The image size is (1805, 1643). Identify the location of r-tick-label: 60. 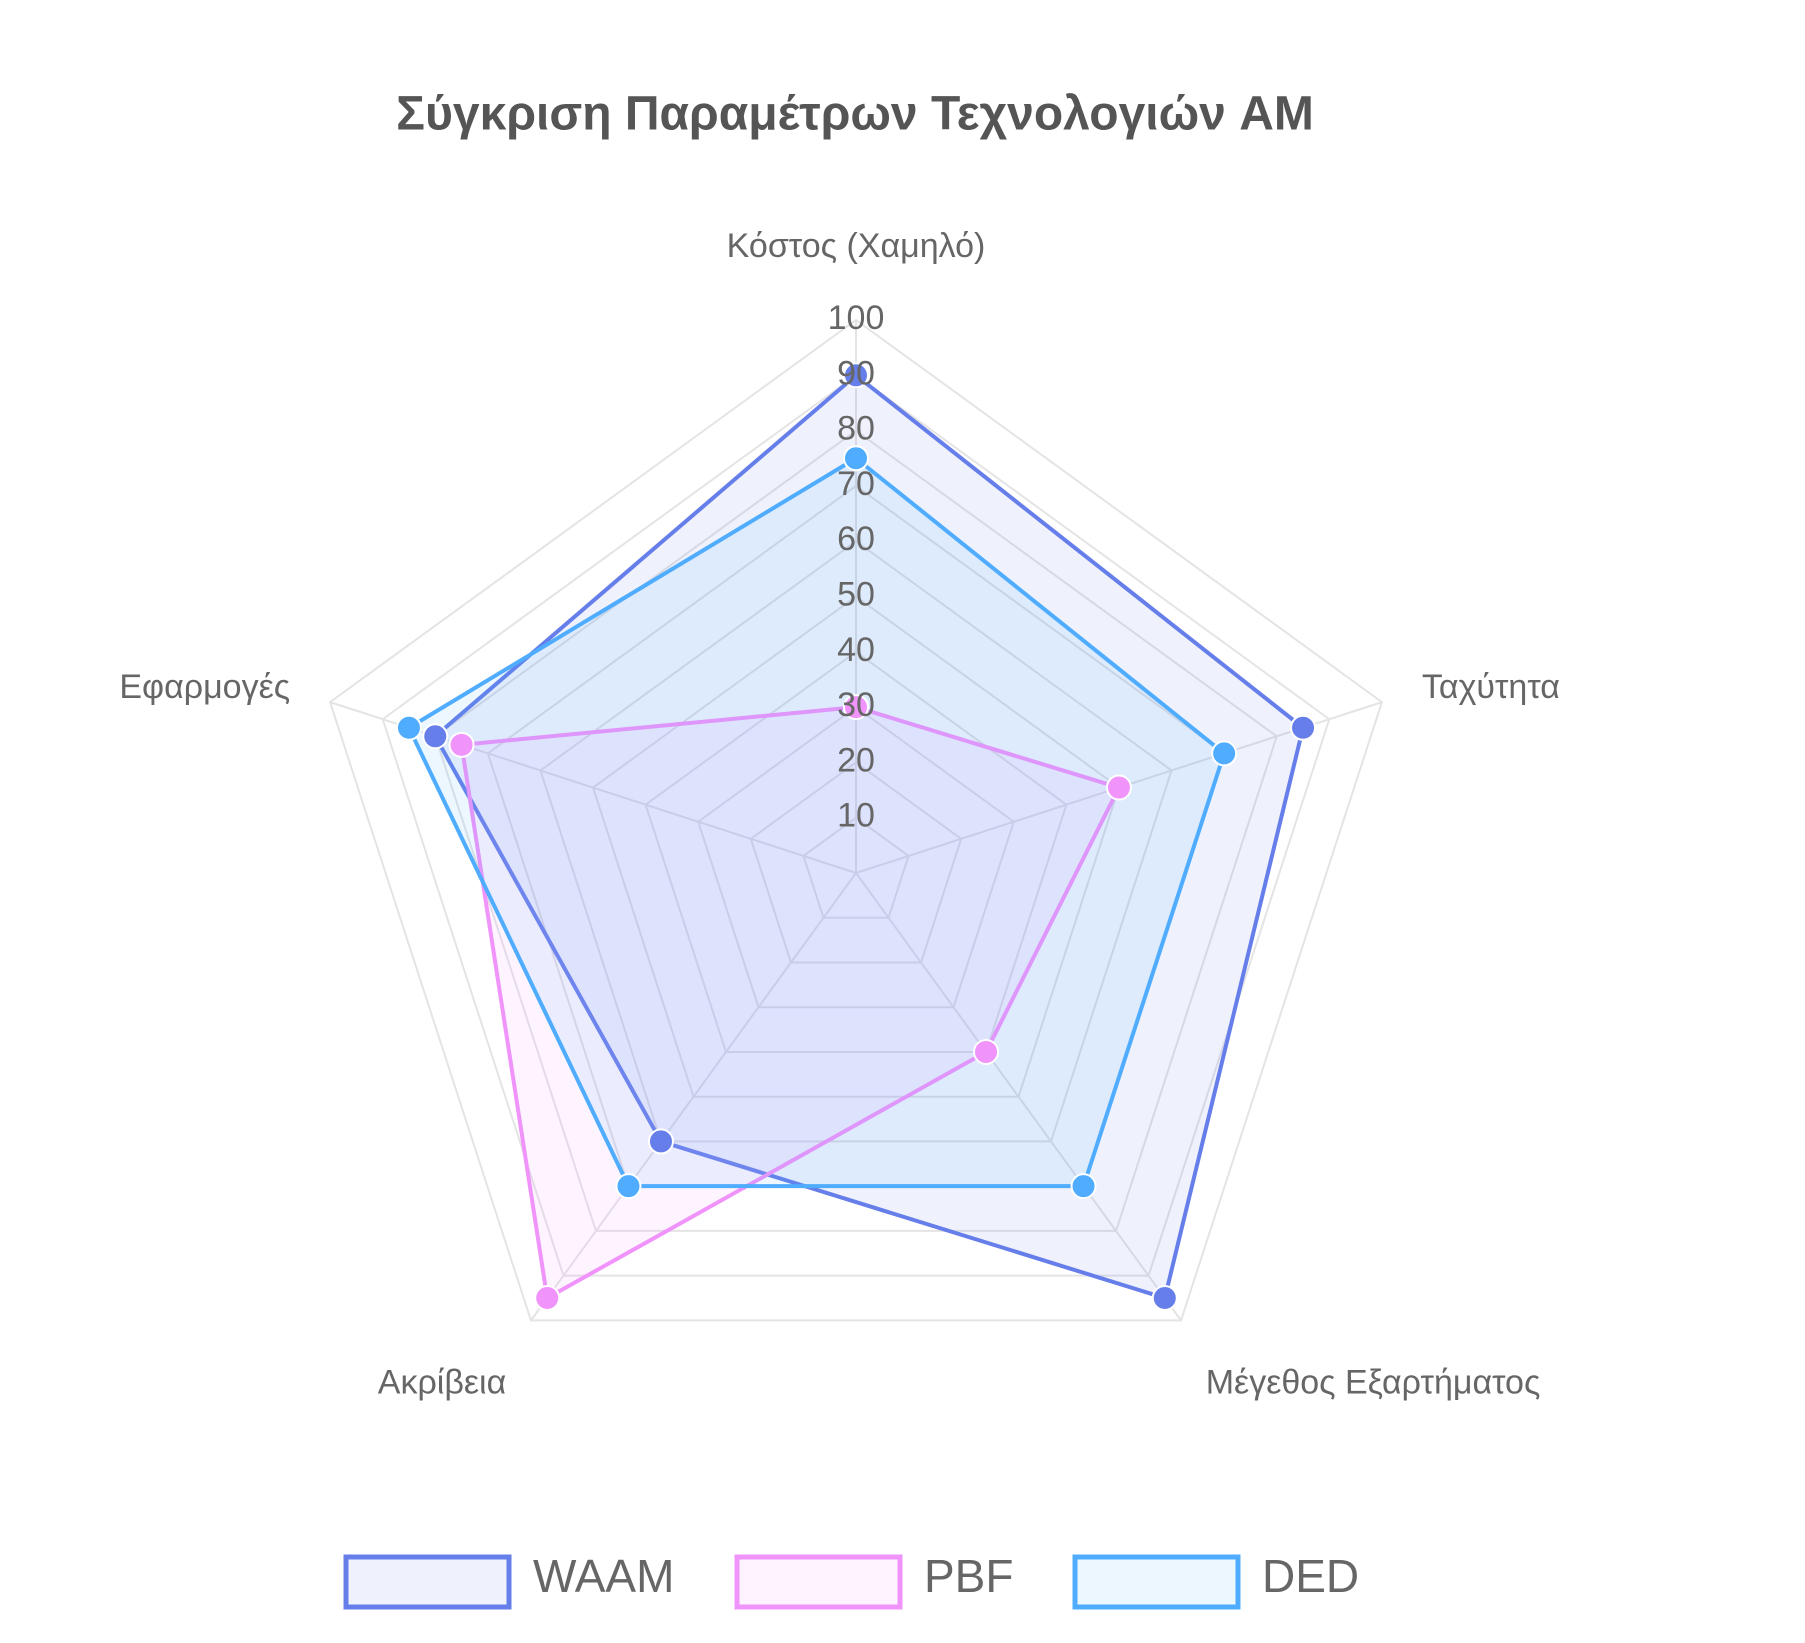
(856, 539).